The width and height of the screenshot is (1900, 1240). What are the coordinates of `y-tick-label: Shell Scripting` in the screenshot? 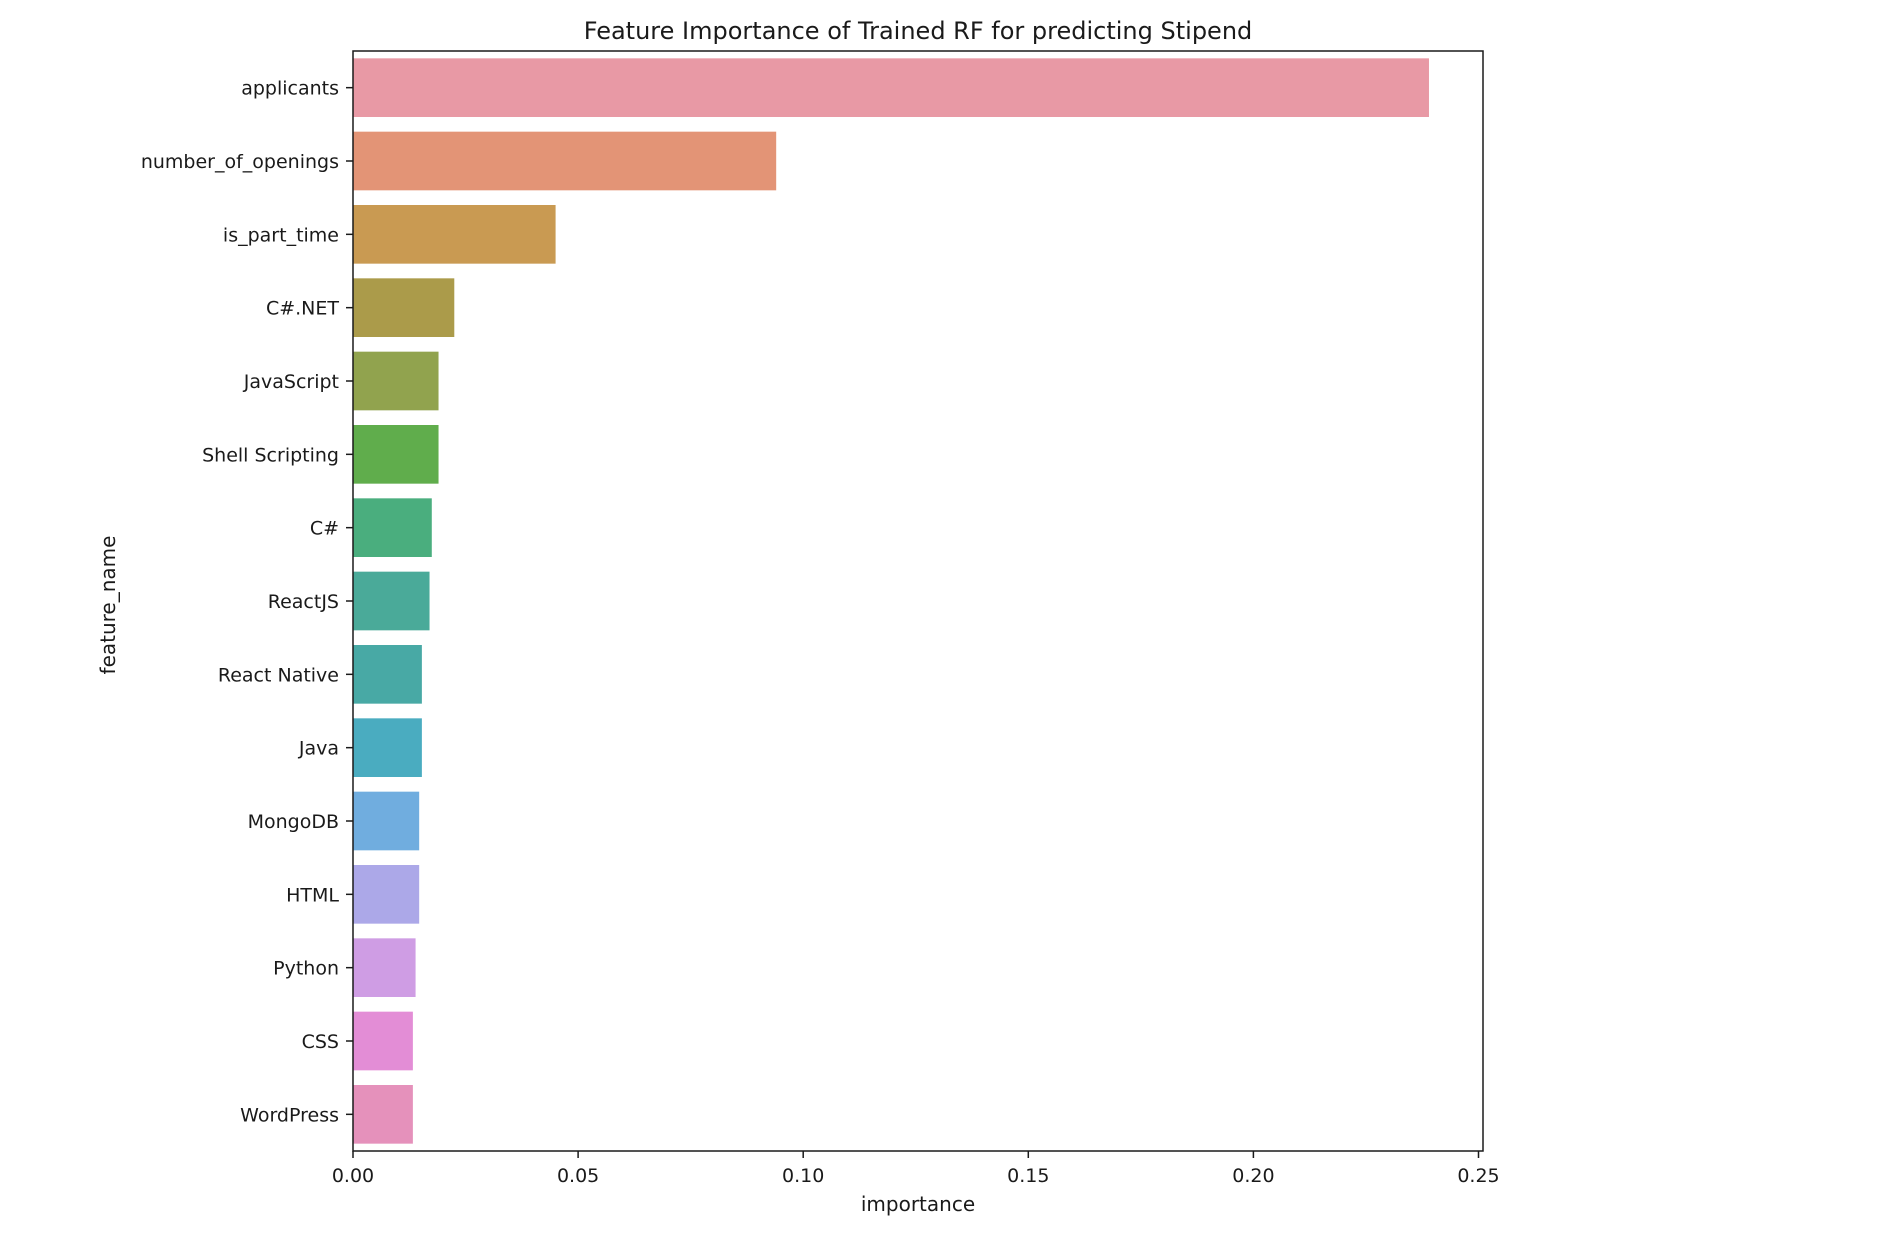 It's located at (270, 455).